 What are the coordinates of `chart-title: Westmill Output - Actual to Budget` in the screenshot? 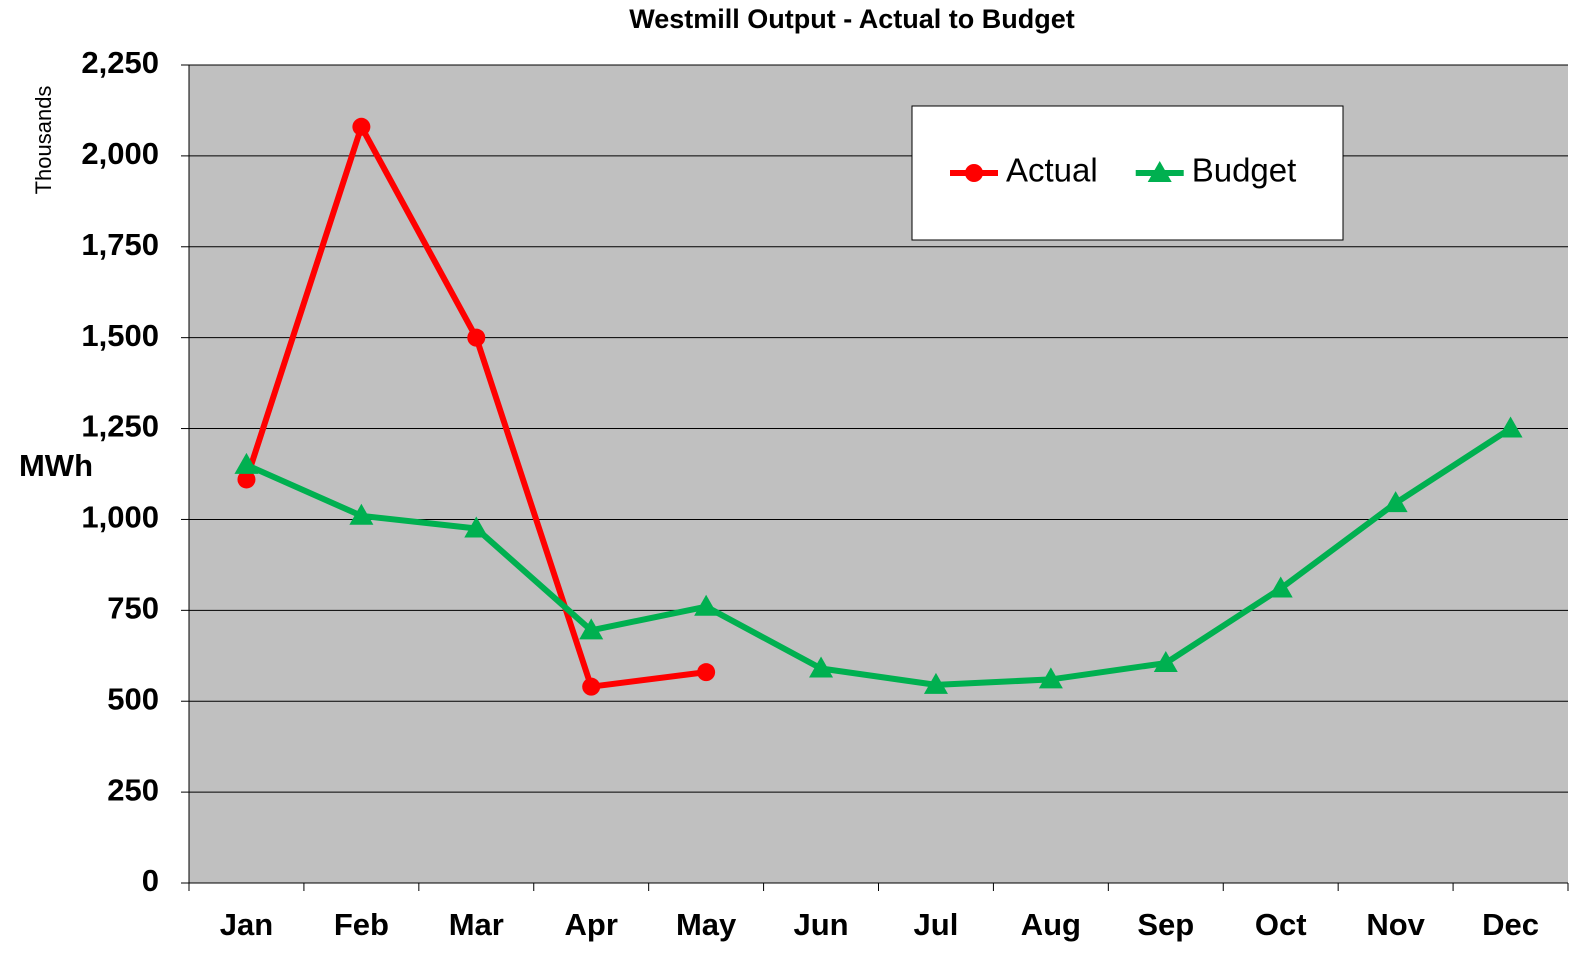 It's located at (851, 19).